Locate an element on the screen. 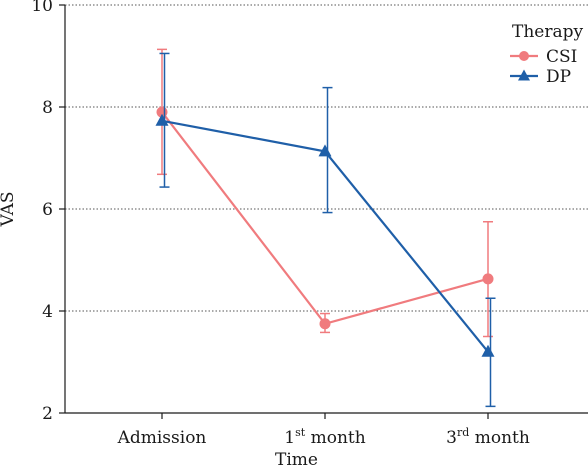 This screenshot has height=467, width=588. legend-label-dp: DP is located at coordinates (558, 77).